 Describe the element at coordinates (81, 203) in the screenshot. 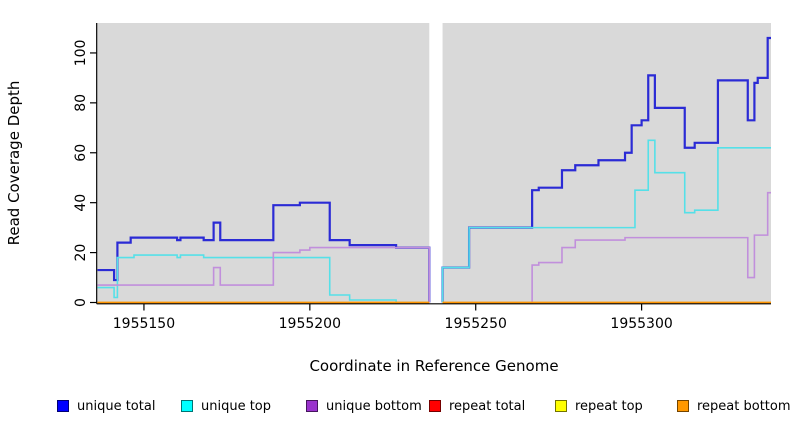

I see `y-tick-label: 40` at that location.